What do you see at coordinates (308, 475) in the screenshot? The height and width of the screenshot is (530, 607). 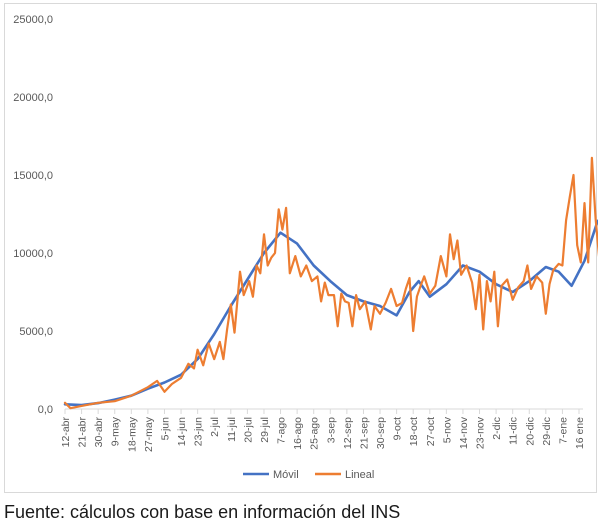 I see `legend: Móvil Lineal` at bounding box center [308, 475].